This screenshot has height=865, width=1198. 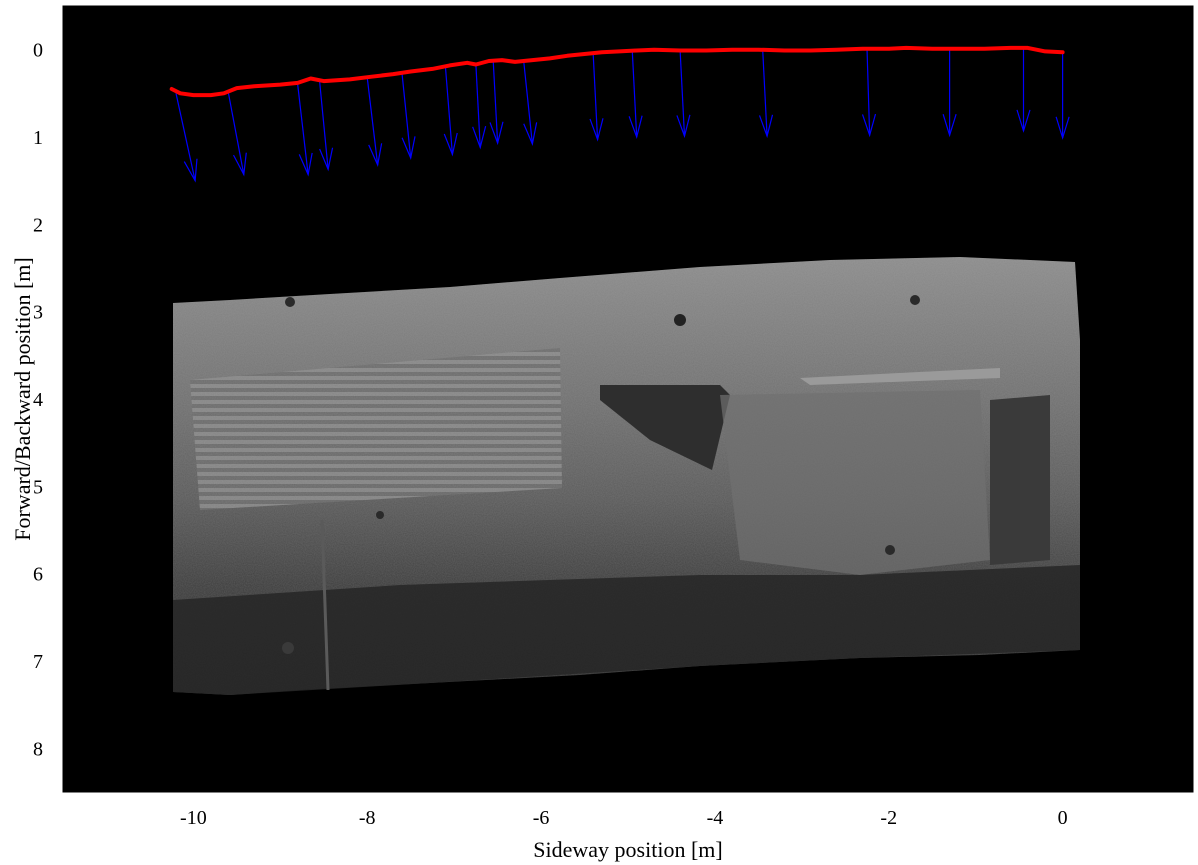 What do you see at coordinates (38, 575) in the screenshot?
I see `y-tick-label: 6` at bounding box center [38, 575].